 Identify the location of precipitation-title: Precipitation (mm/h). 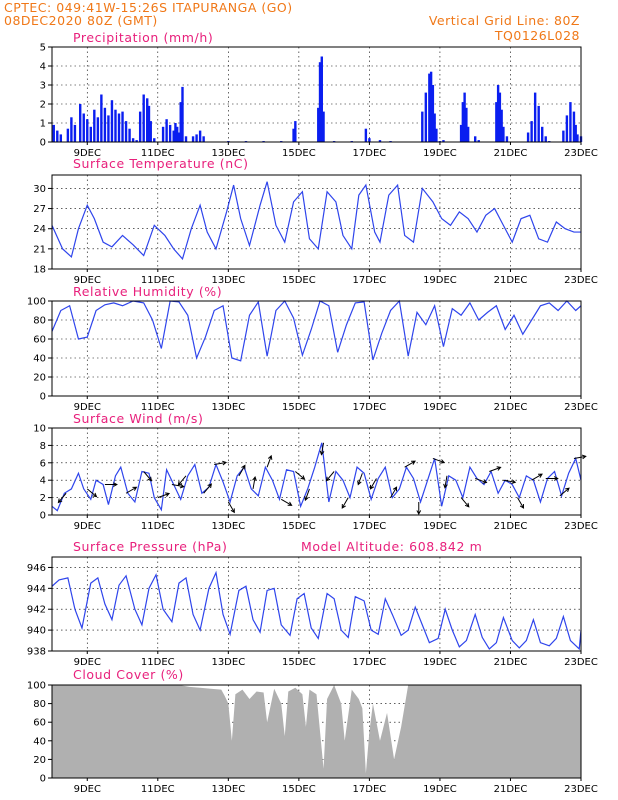
(143, 37).